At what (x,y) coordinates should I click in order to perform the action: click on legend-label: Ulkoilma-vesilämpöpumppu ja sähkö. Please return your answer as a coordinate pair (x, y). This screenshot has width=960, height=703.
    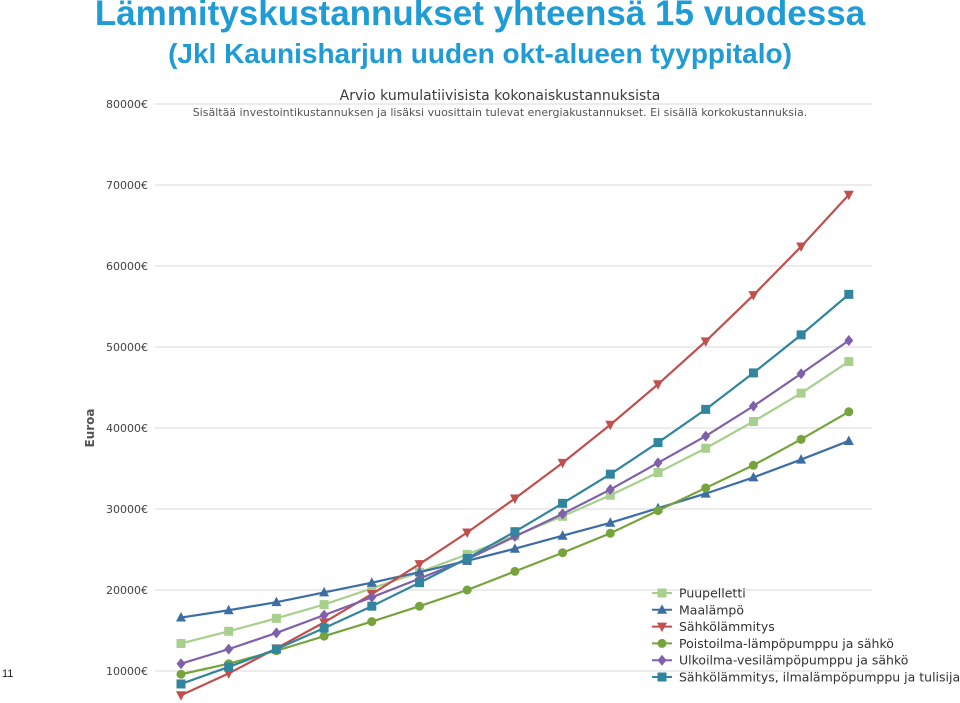
    Looking at the image, I should click on (793, 660).